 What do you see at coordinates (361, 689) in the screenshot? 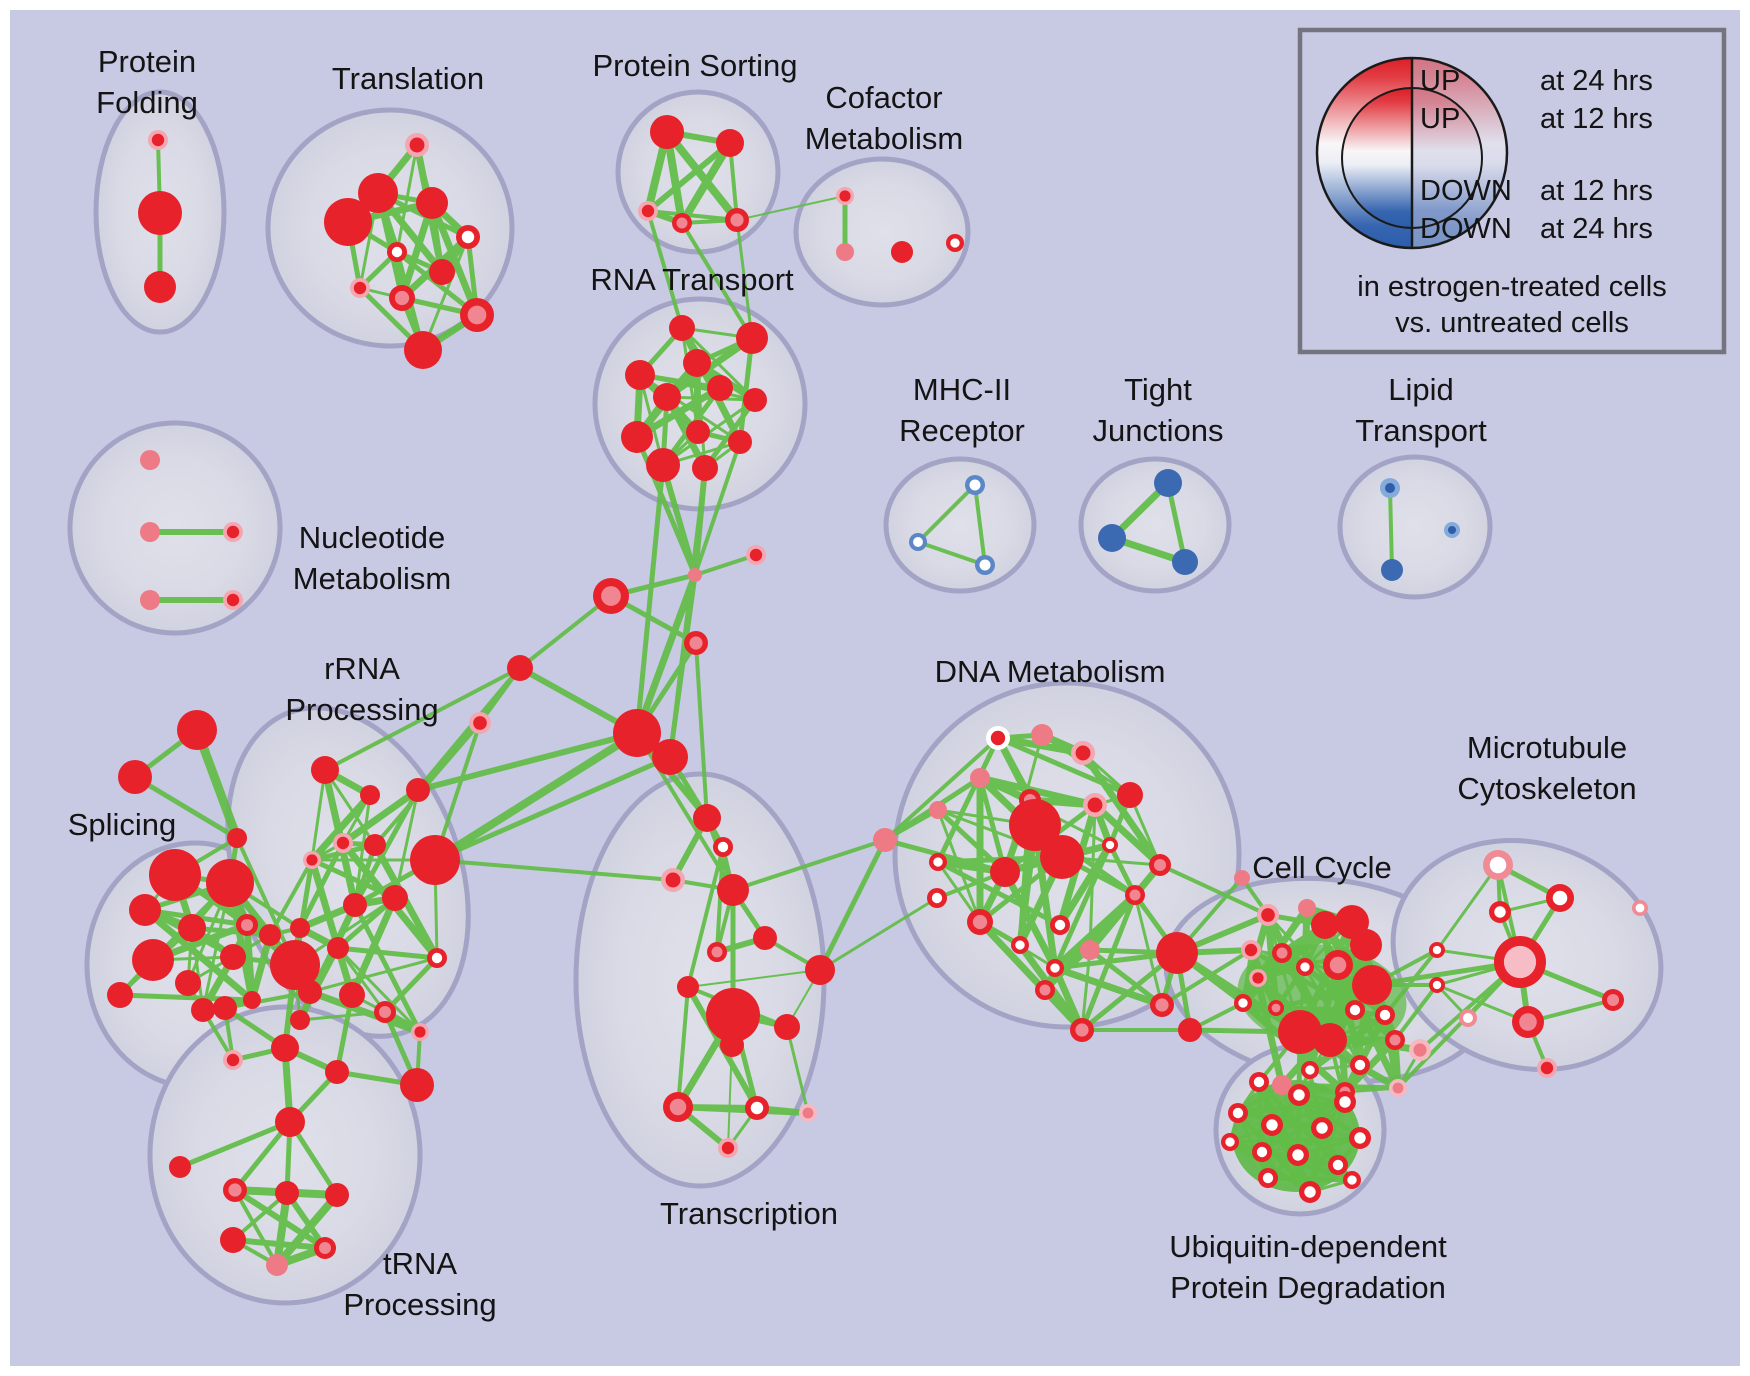
I see `cluster-label-rrna-processing: rRNA Processing` at bounding box center [361, 689].